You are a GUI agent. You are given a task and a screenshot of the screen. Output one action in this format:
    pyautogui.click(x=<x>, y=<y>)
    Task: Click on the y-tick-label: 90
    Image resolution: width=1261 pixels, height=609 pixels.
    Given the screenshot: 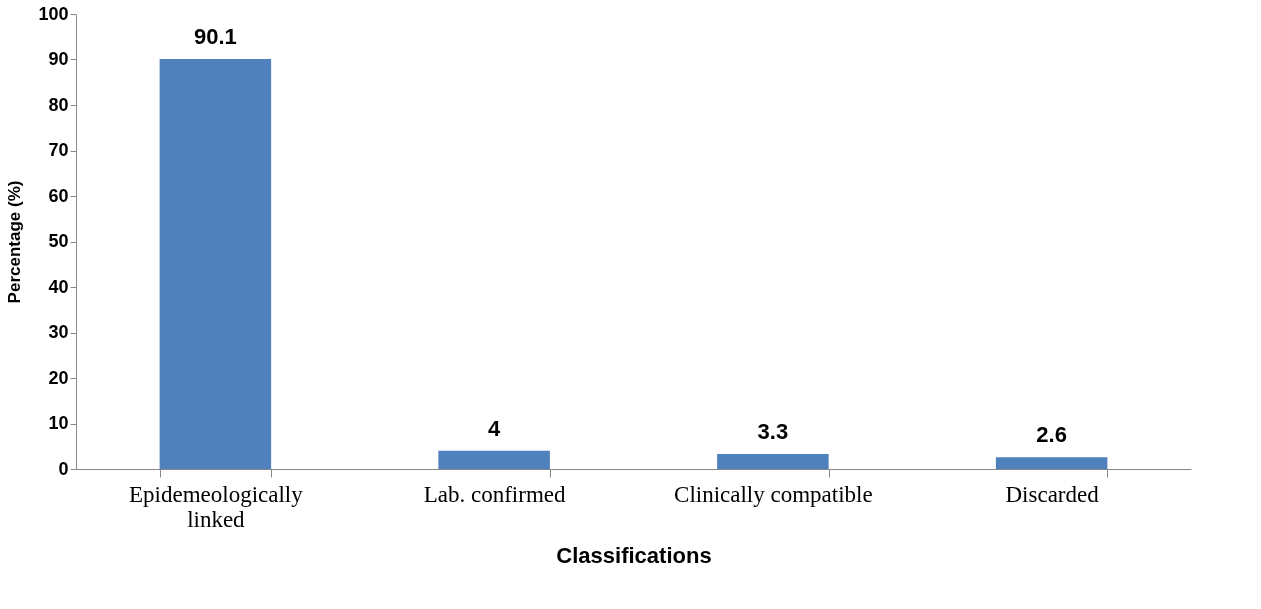 What is the action you would take?
    pyautogui.click(x=58, y=59)
    